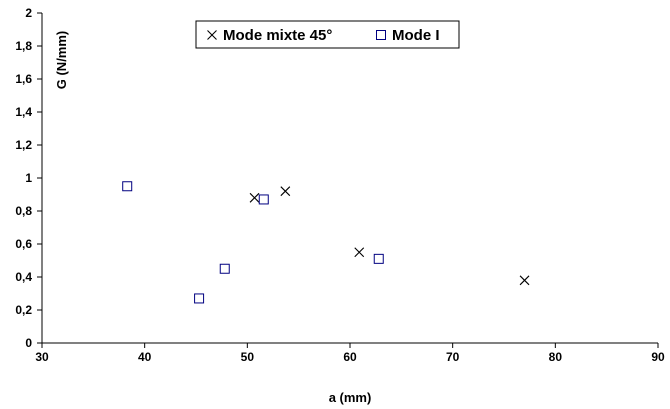 The image size is (670, 409). I want to click on y-tick-label: 0,4, so click(23, 277).